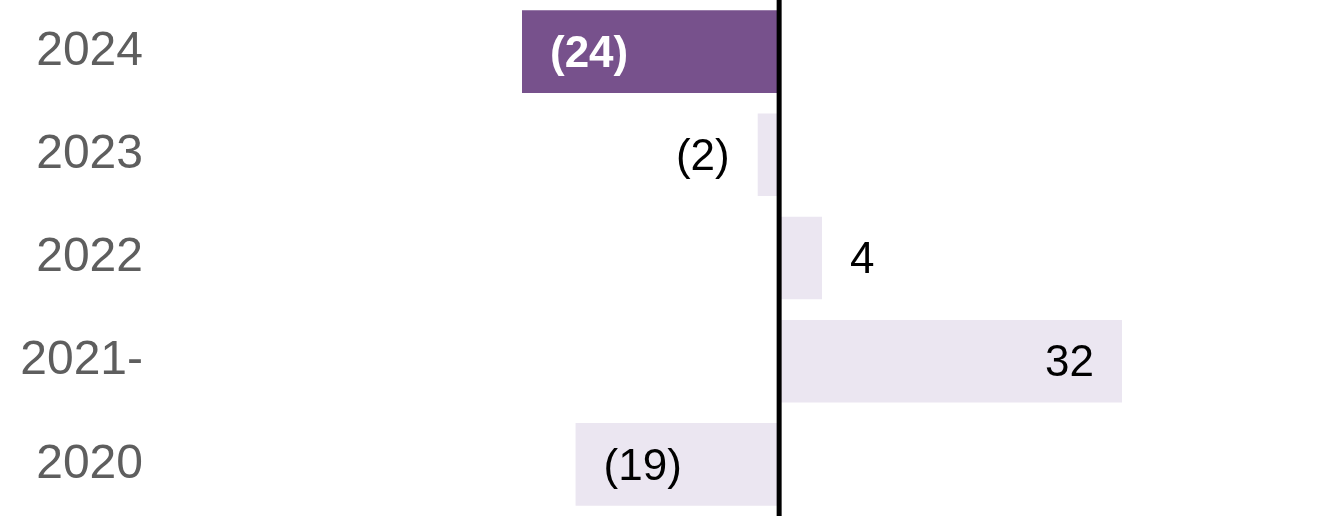 The height and width of the screenshot is (516, 1320). Describe the element at coordinates (862, 258) in the screenshot. I see `data-label: 4` at that location.